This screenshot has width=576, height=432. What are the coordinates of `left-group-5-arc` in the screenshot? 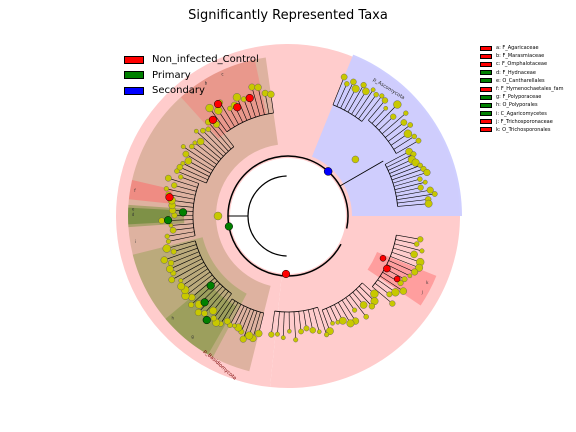 It's located at (250, 122).